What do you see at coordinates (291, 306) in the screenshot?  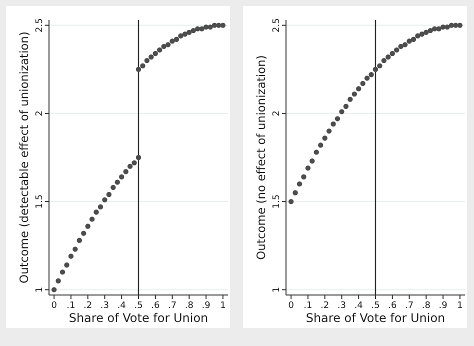 I see `x-tick-label: 0` at bounding box center [291, 306].